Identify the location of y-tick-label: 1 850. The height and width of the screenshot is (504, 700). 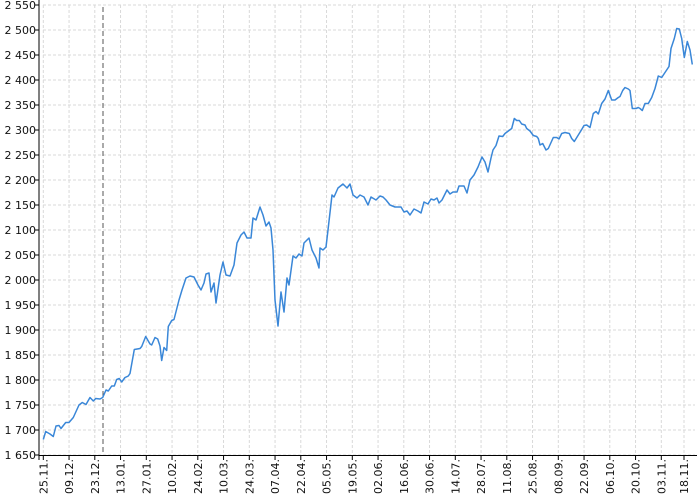
(21, 355).